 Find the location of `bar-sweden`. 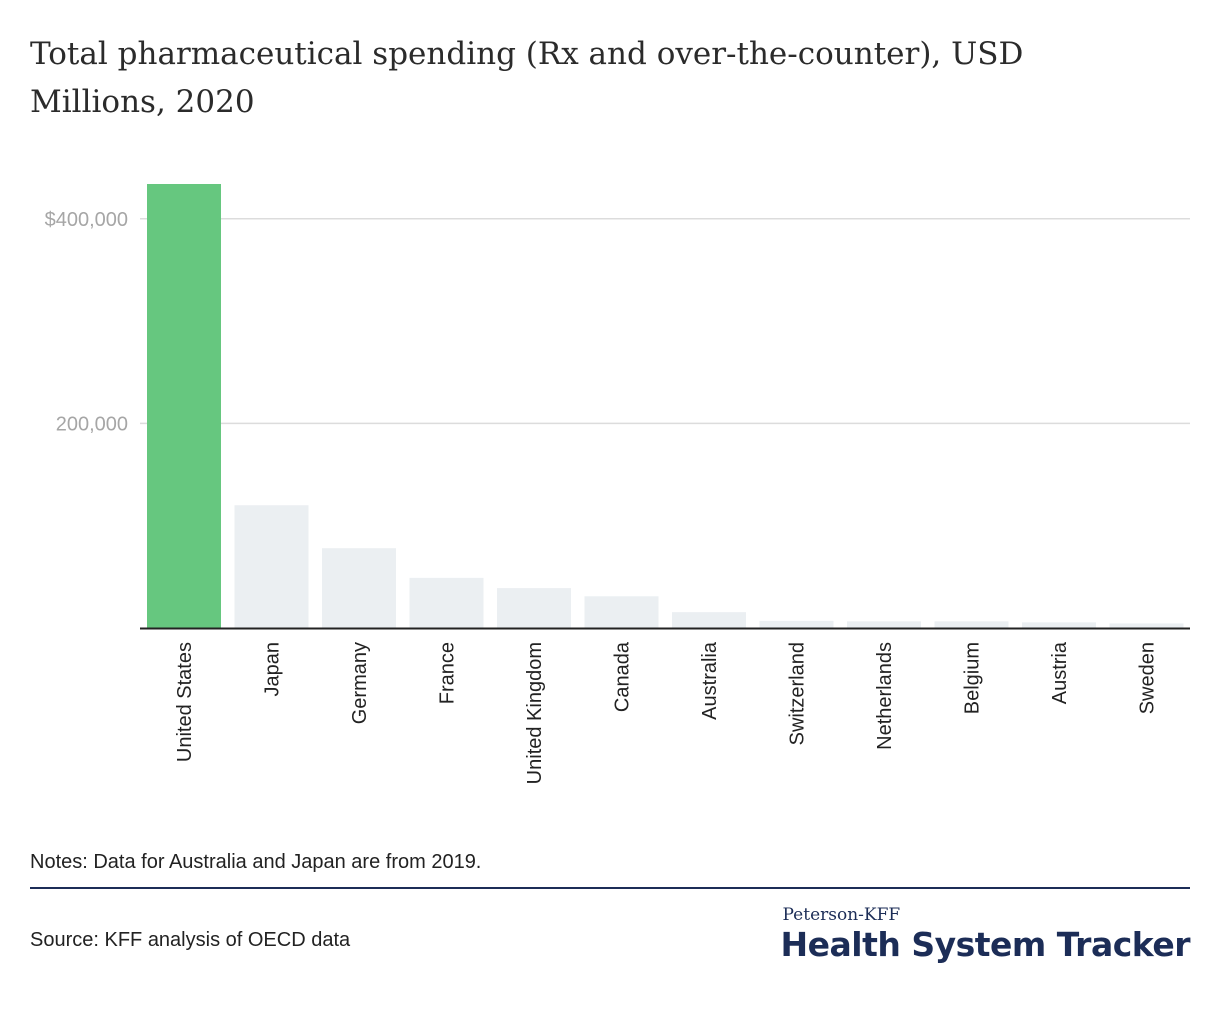

bar-sweden is located at coordinates (1146, 625).